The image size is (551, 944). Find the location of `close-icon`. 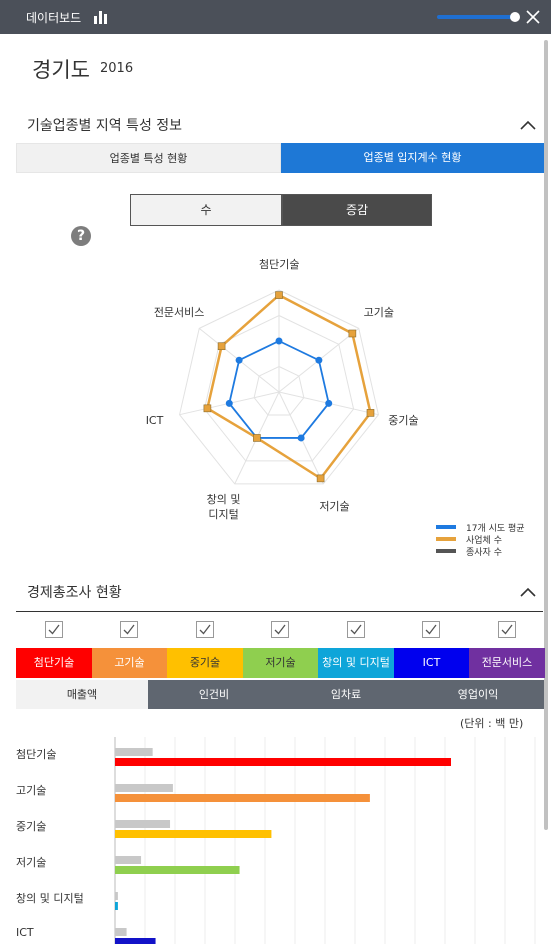

close-icon is located at coordinates (533, 17).